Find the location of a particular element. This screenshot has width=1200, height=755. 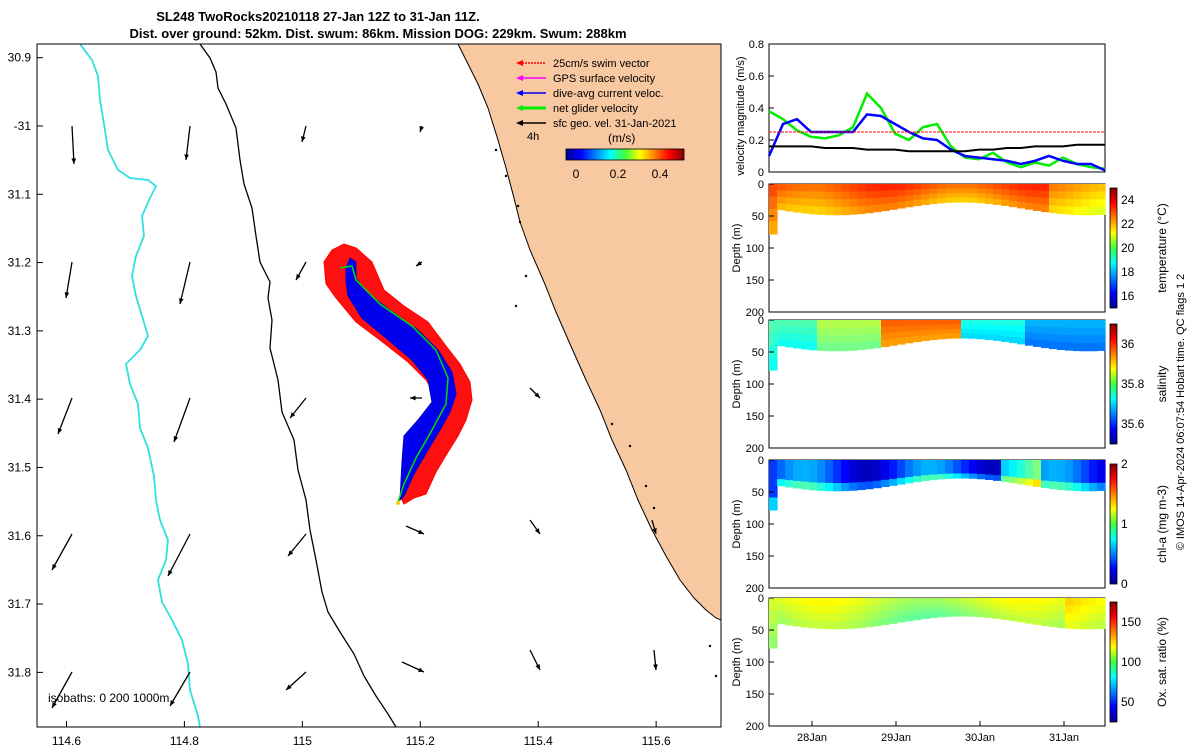

velocity-y-tick-label: 0.4 is located at coordinates (756, 109).